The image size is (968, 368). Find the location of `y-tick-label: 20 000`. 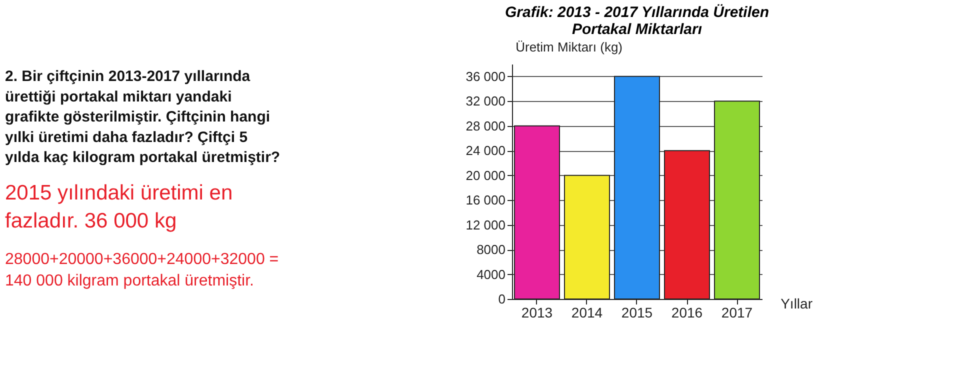

y-tick-label: 20 000 is located at coordinates (486, 175).